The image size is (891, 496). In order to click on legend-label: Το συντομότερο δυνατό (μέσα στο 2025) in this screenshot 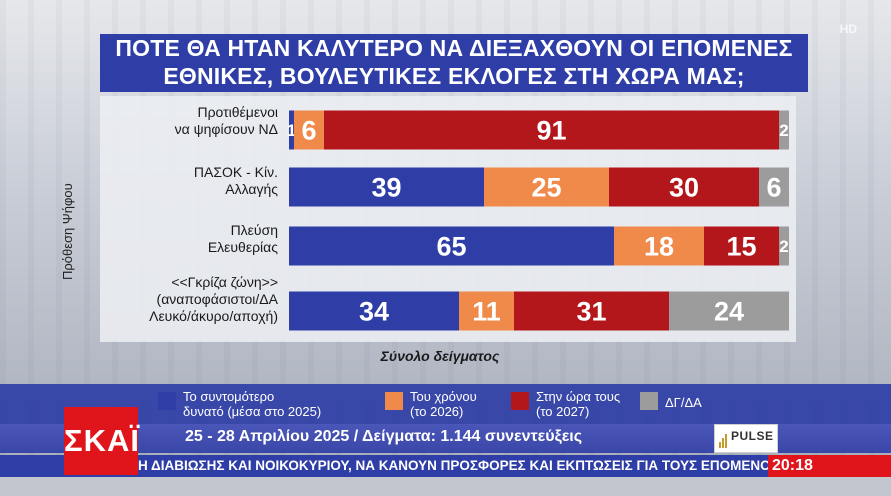, I will do `click(252, 404)`.